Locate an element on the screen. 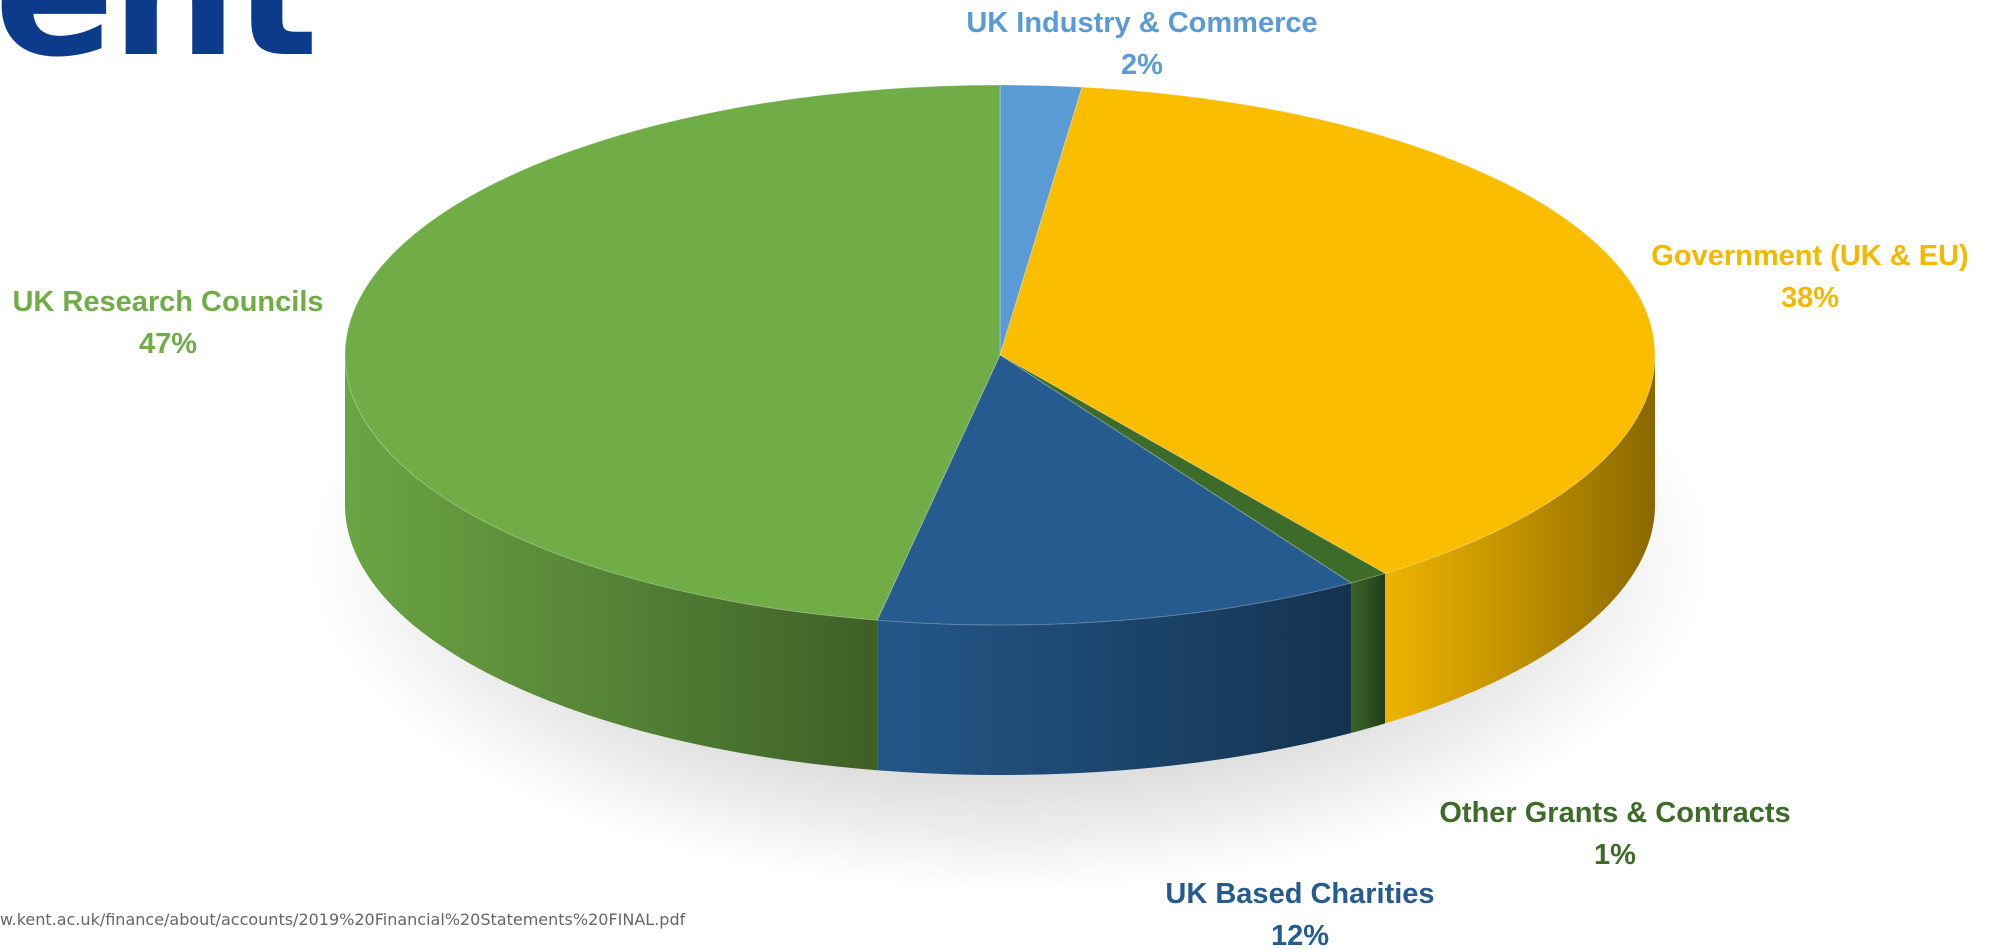  pie-slice-uk-based-charities is located at coordinates (1114, 490).